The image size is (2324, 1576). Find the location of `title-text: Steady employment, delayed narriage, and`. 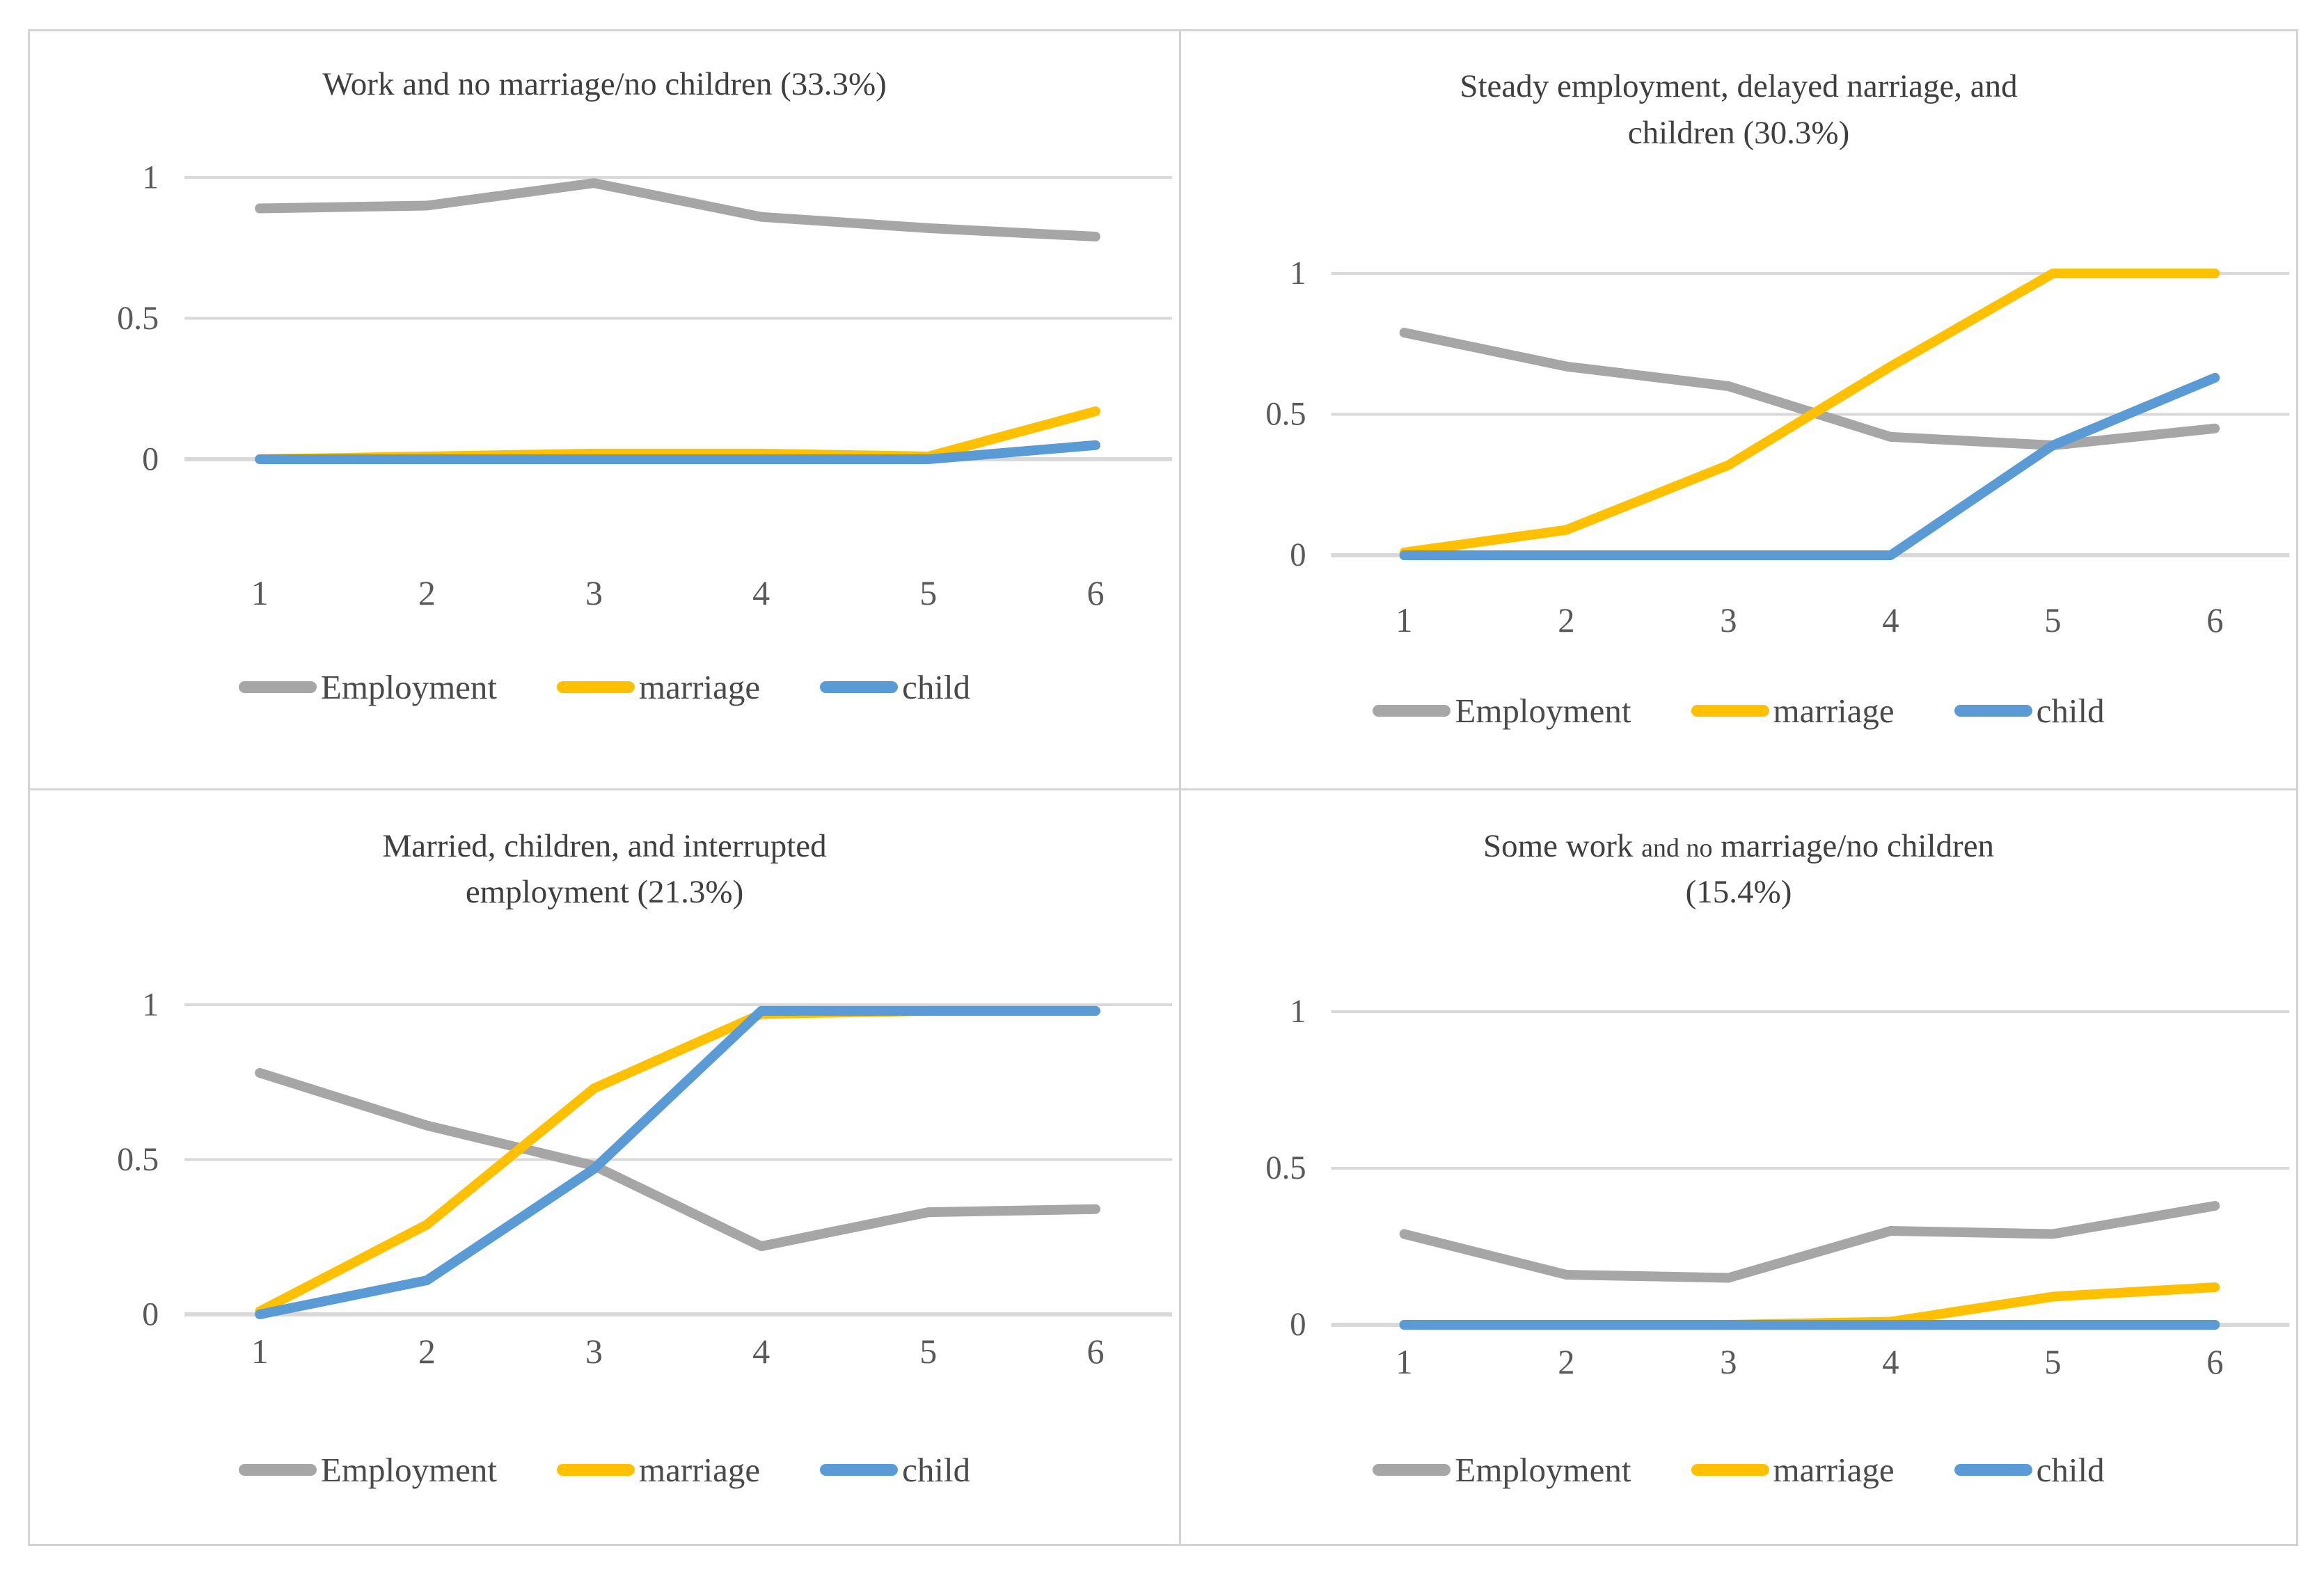

title-text: Steady employment, delayed narriage, and is located at coordinates (1739, 86).